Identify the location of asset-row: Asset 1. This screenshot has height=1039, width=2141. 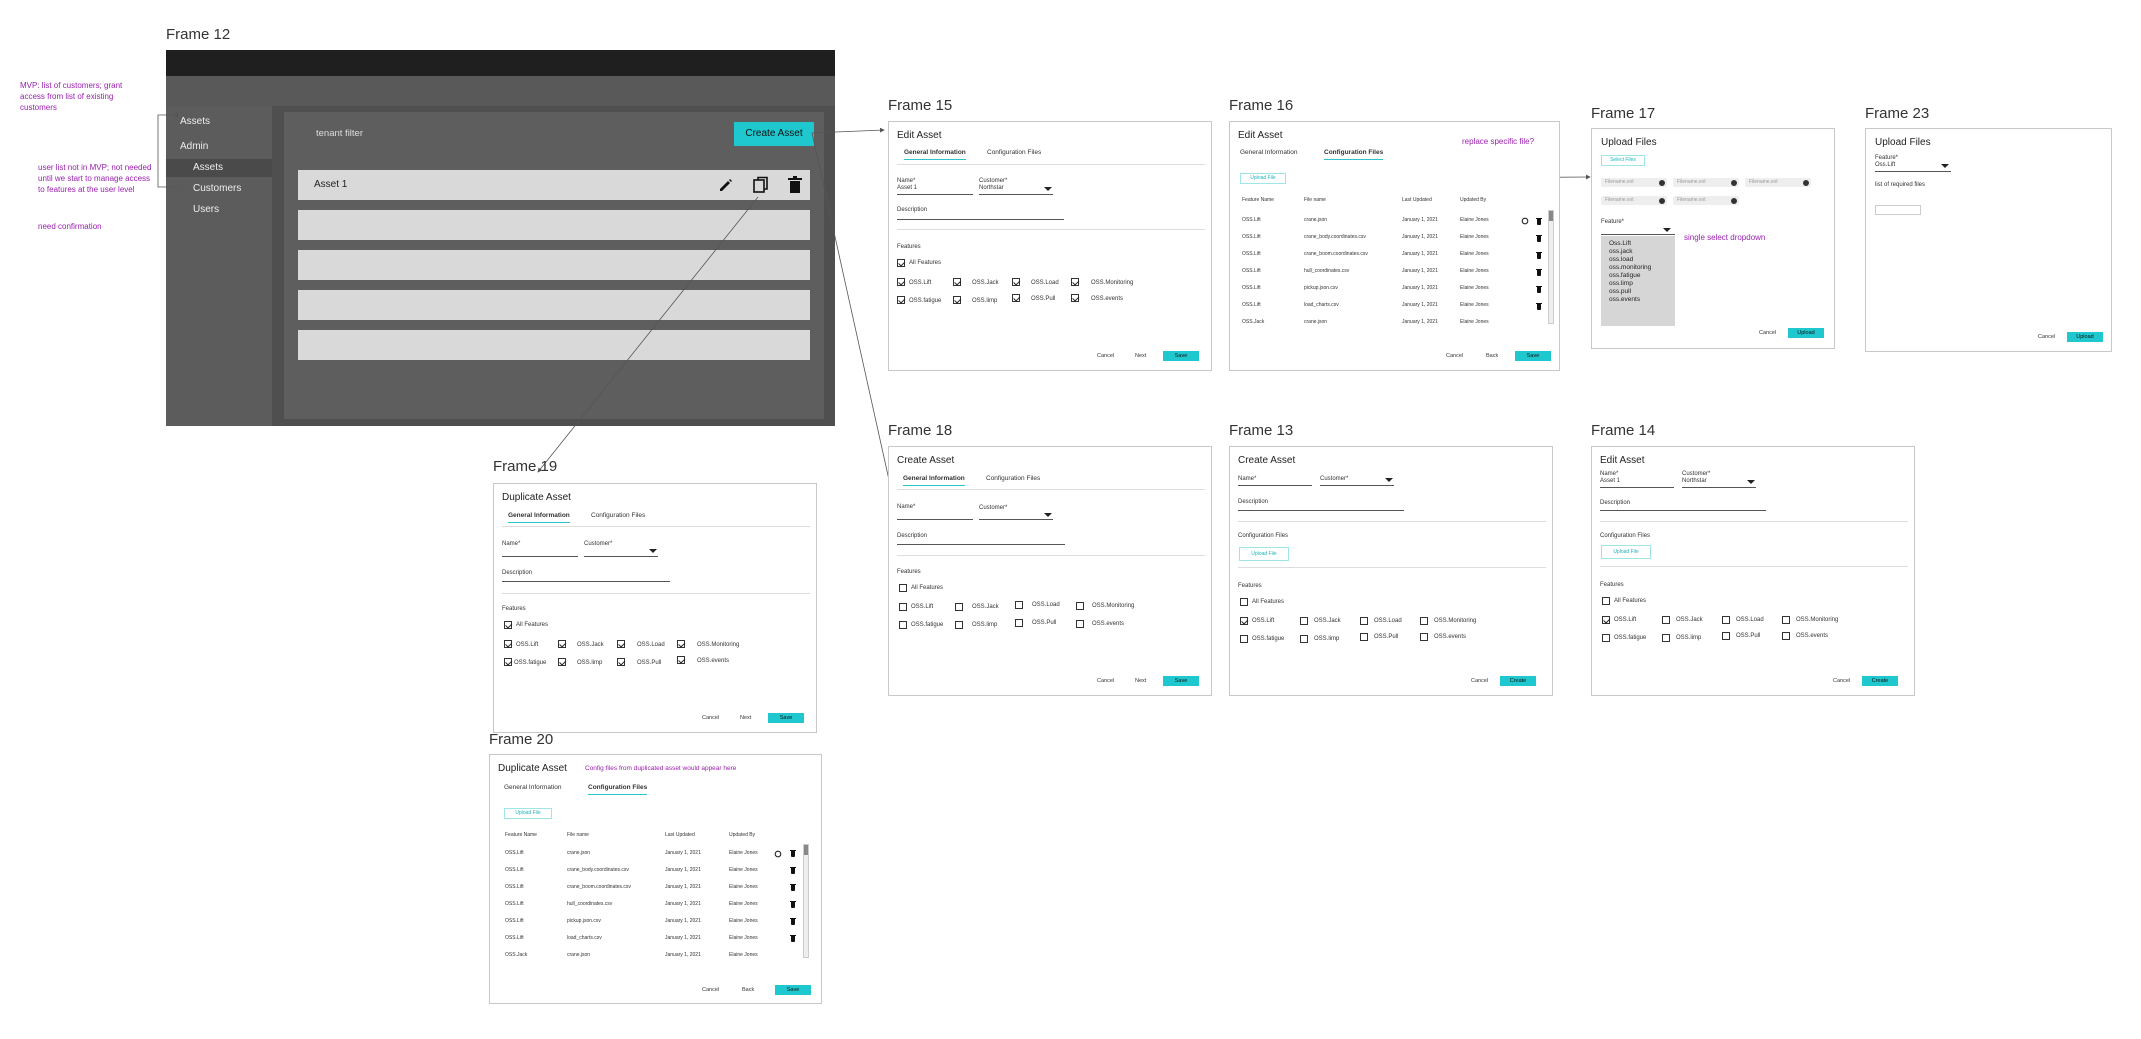
(554, 185).